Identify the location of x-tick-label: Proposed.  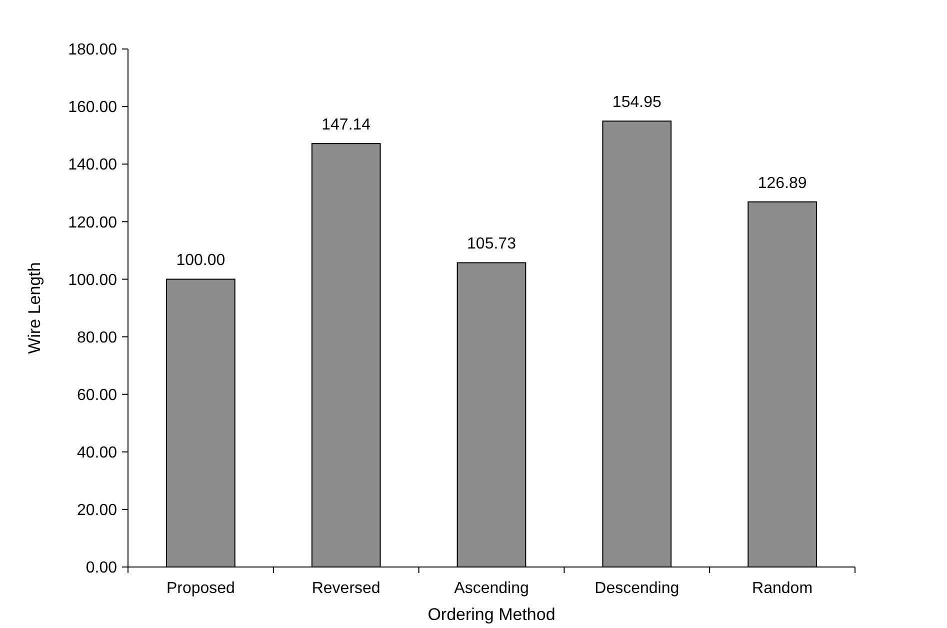
(200, 588).